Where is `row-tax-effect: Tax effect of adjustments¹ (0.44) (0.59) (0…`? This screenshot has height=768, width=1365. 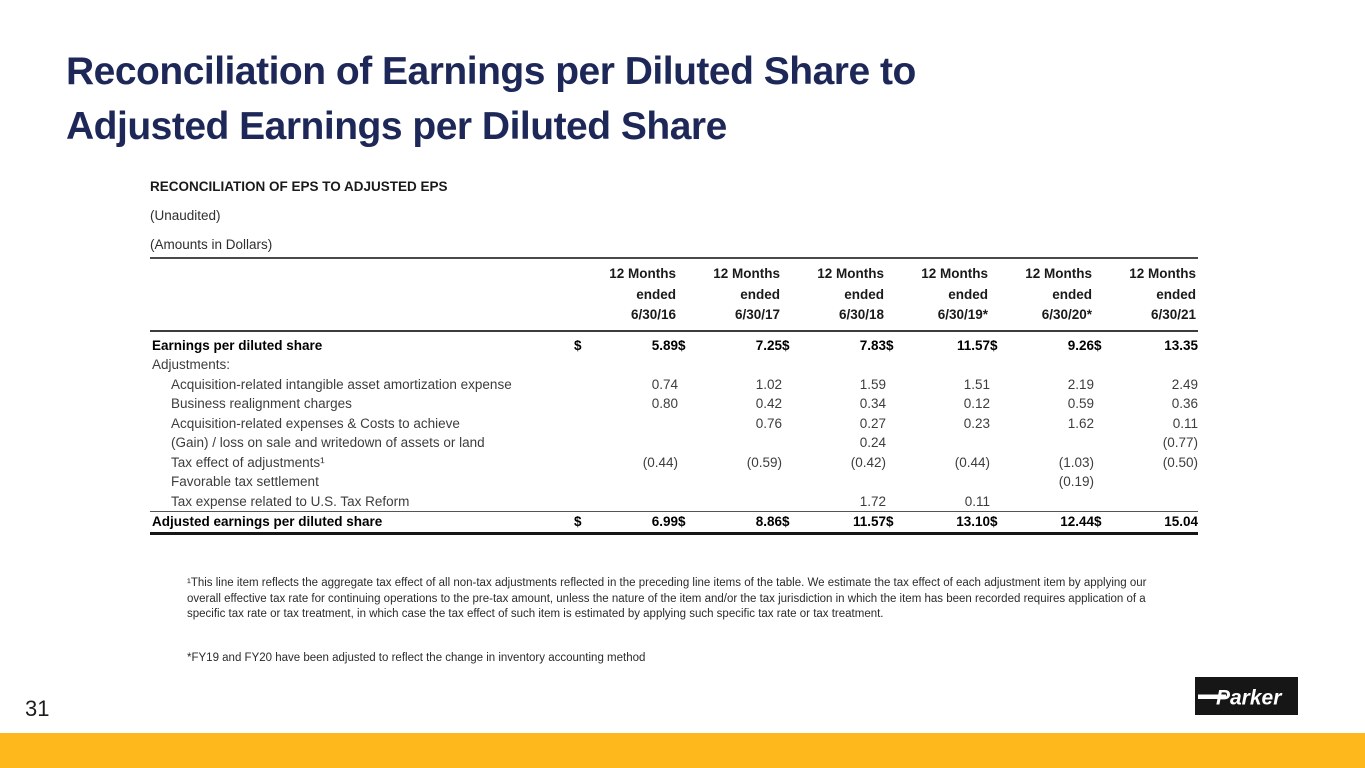
row-tax-effect: Tax effect of adjustments¹ (0.44) (0.59) (0… is located at coordinates (674, 463).